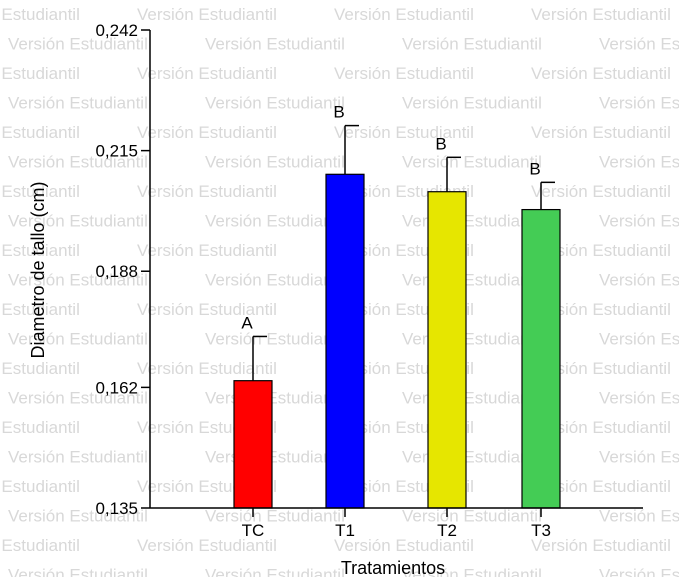  Describe the element at coordinates (116, 30) in the screenshot. I see `y-tick-label: 0,242` at that location.